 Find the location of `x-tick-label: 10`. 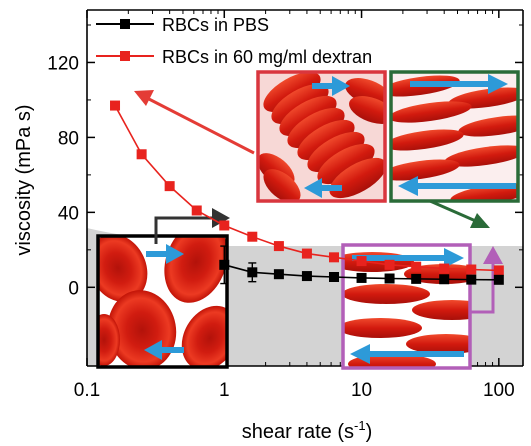

x-tick-label: 10 is located at coordinates (361, 390).